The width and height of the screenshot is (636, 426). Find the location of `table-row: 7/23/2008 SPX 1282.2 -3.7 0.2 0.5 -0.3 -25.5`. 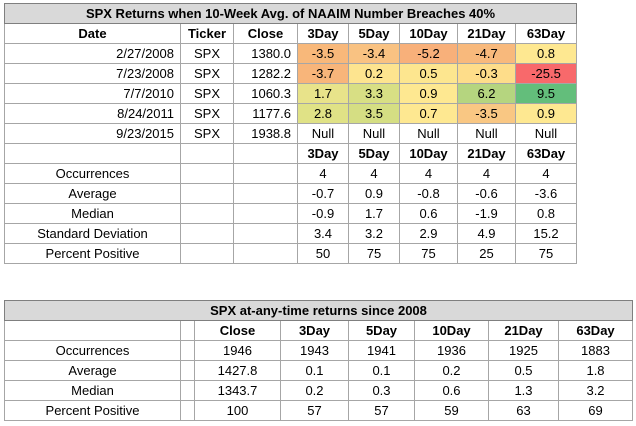

table-row: 7/23/2008 SPX 1282.2 -3.7 0.2 0.5 -0.3 -25.5 is located at coordinates (291, 73).